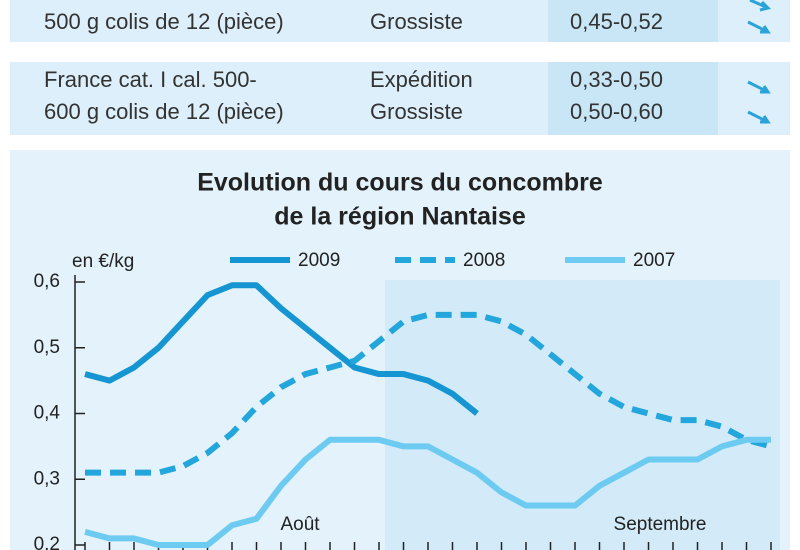 Image resolution: width=800 pixels, height=550 pixels. Describe the element at coordinates (300, 524) in the screenshot. I see `annotation: Août` at that location.